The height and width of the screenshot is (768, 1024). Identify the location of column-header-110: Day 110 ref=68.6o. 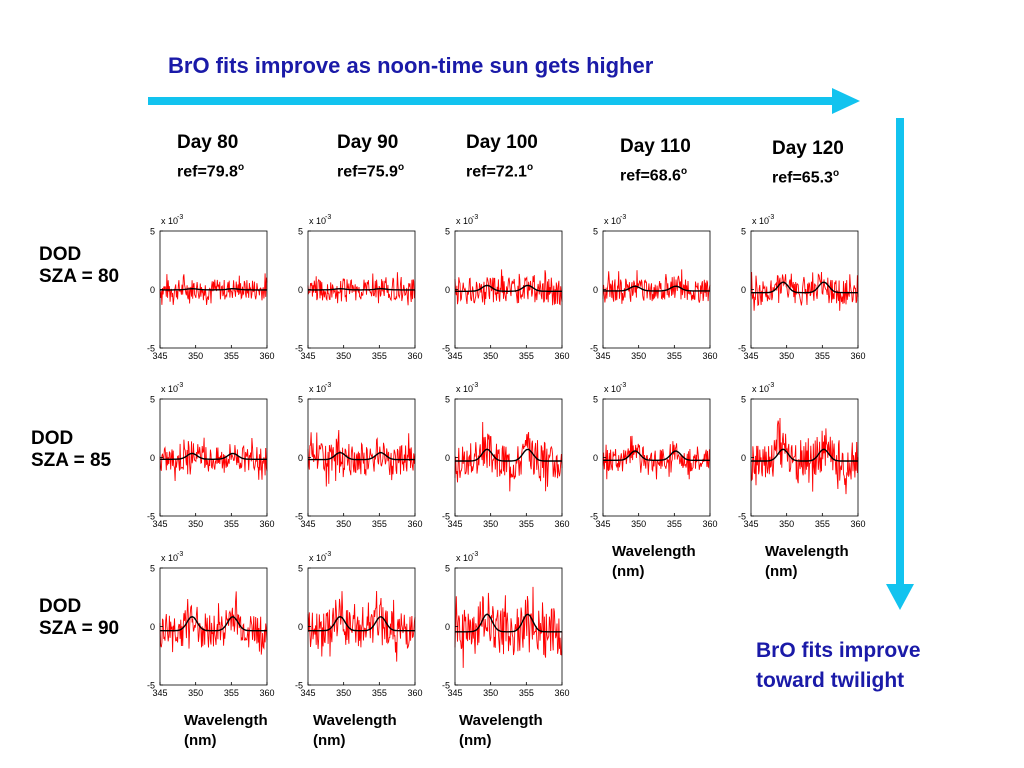
(655, 160).